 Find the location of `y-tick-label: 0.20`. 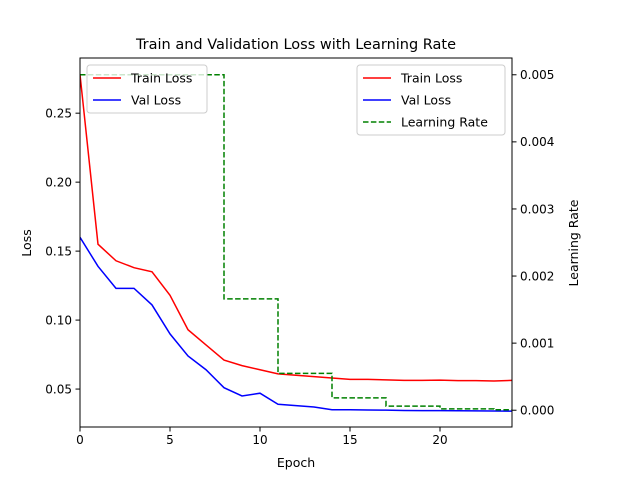

y-tick-label: 0.20 is located at coordinates (58, 182).